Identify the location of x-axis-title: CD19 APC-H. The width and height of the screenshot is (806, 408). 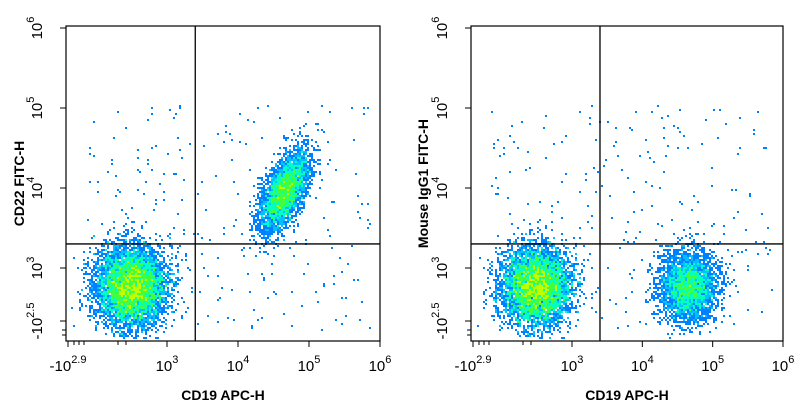
(223, 395).